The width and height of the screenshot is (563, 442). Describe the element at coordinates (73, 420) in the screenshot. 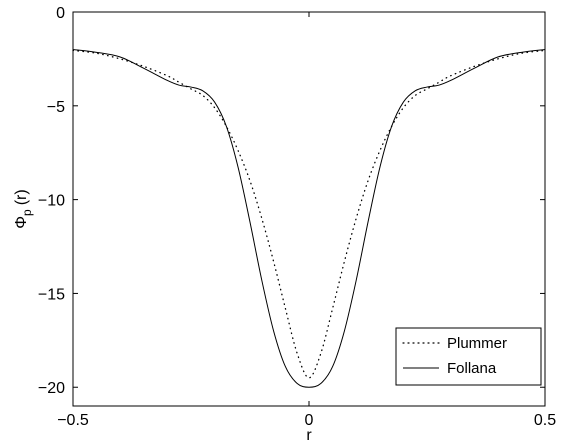

I see `x-tick-label: −0.5` at that location.